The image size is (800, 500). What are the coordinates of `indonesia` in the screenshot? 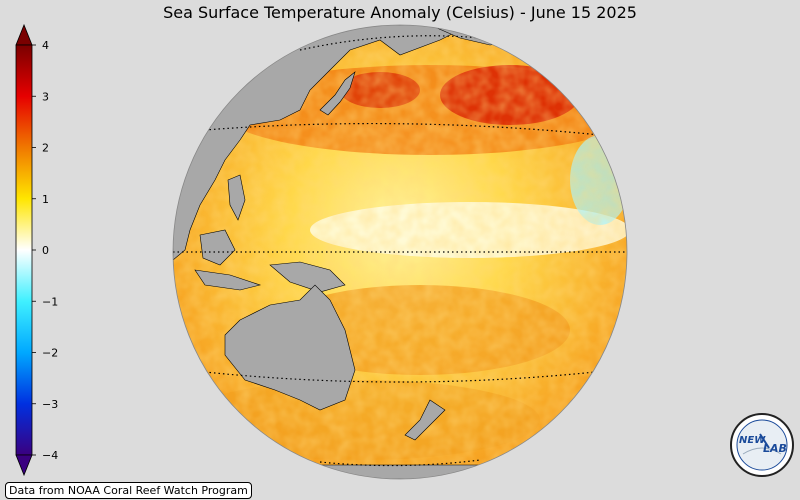 It's located at (228, 280).